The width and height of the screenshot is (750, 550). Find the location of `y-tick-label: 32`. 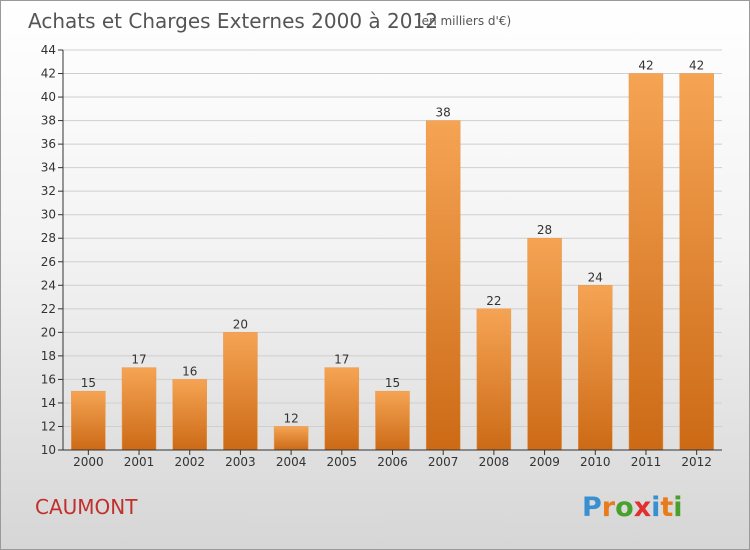

y-tick-label: 32 is located at coordinates (48, 191).